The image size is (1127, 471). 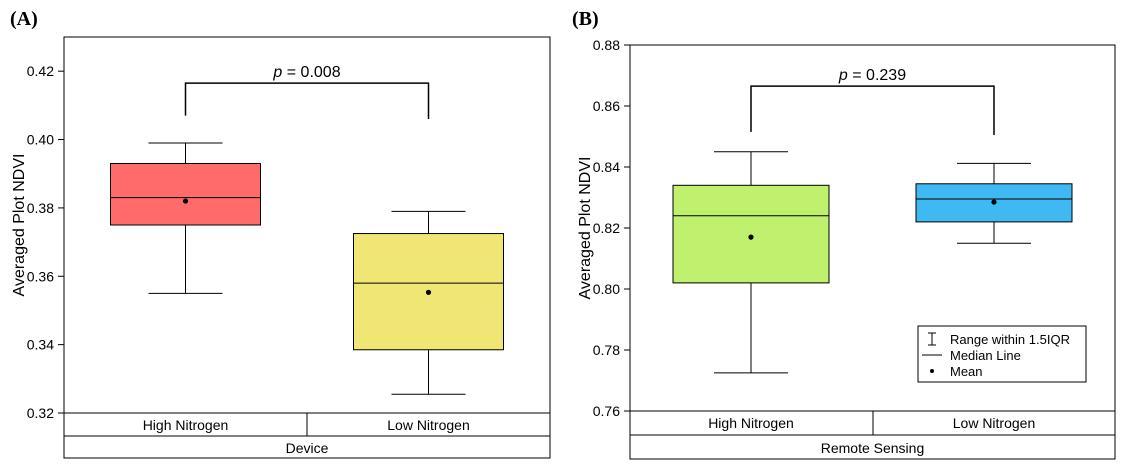 What do you see at coordinates (606, 228) in the screenshot?
I see `y-tick-label: 0.82` at bounding box center [606, 228].